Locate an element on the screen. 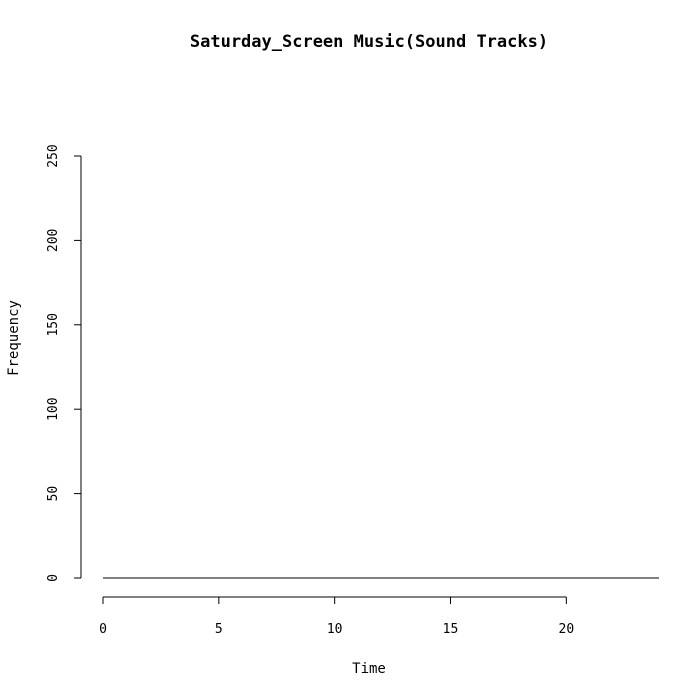 The image size is (699, 699). x-tick-label: 15 is located at coordinates (451, 629).